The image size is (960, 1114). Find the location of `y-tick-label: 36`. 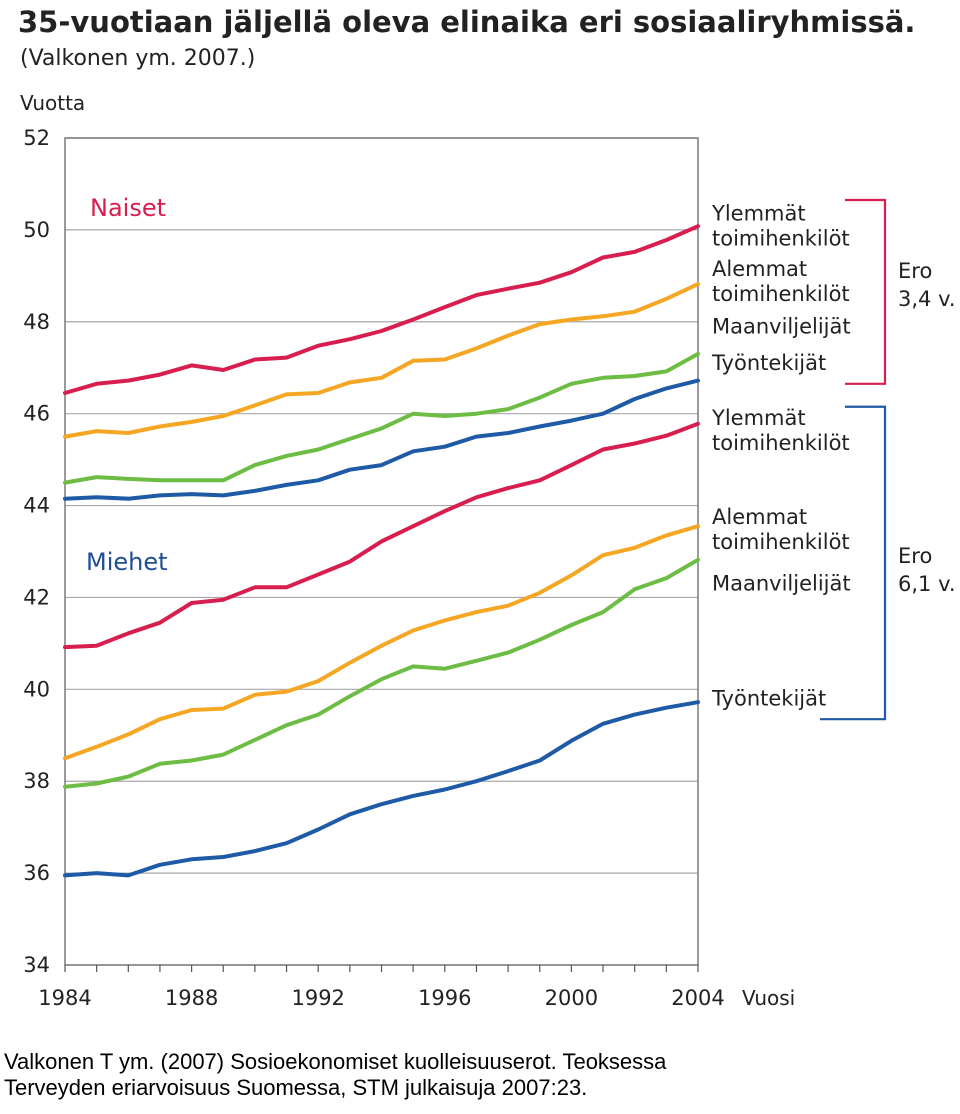

y-tick-label: 36 is located at coordinates (36, 873).